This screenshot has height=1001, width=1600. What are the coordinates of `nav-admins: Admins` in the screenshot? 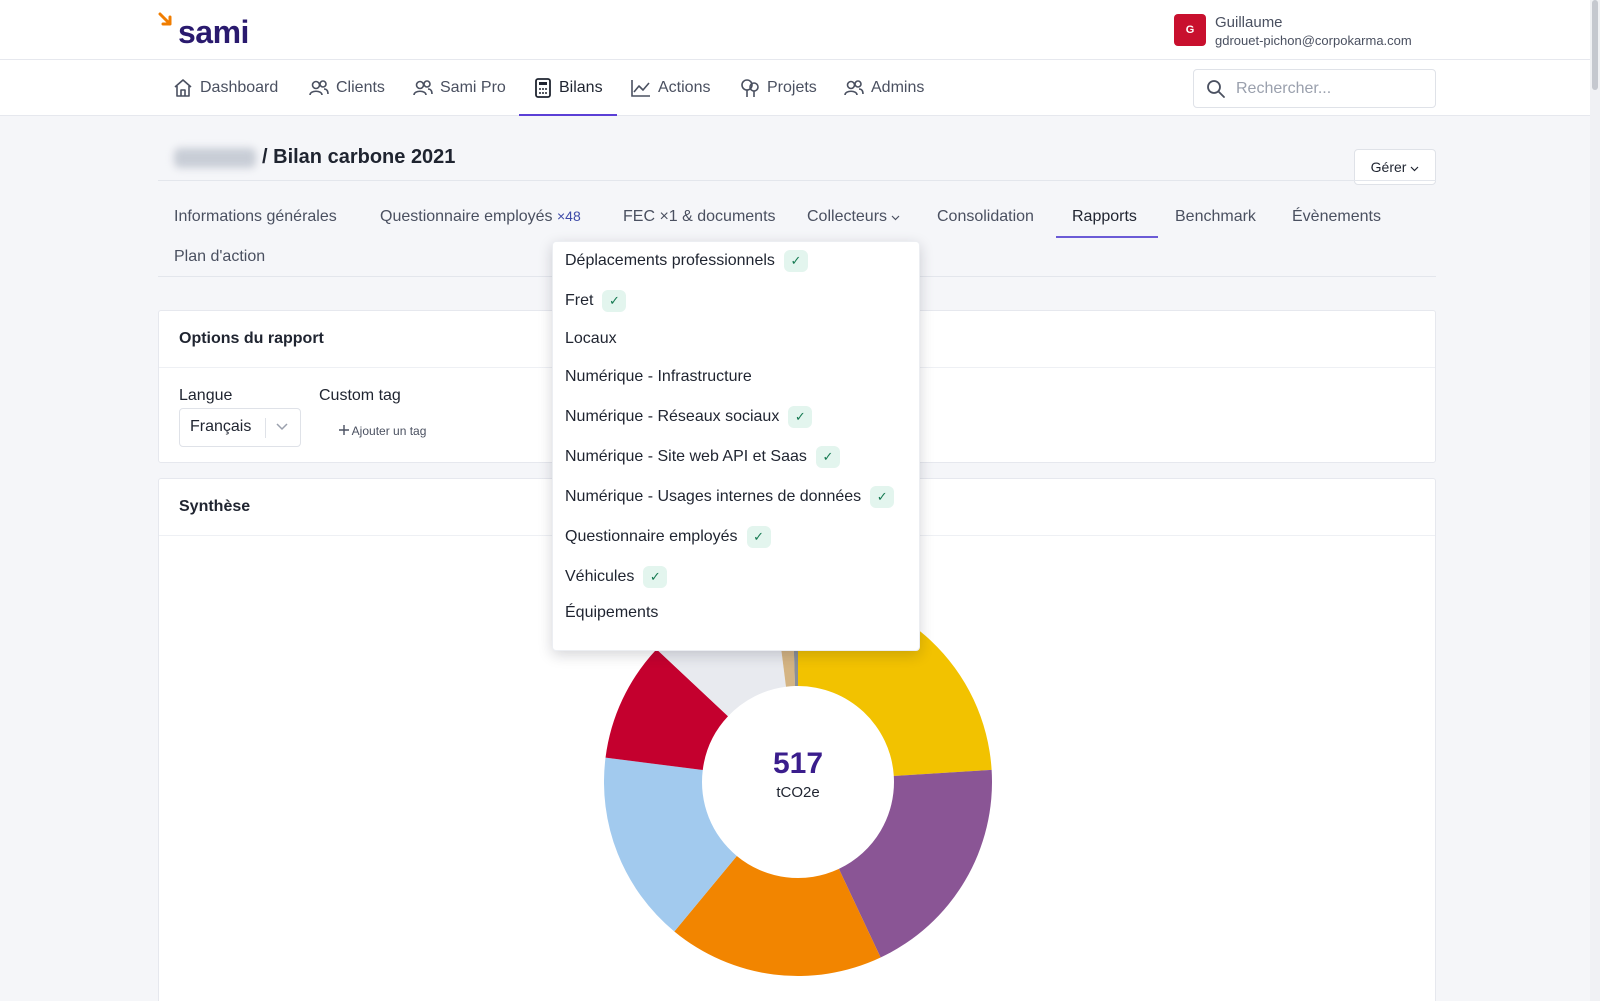 It's located at (883, 88).